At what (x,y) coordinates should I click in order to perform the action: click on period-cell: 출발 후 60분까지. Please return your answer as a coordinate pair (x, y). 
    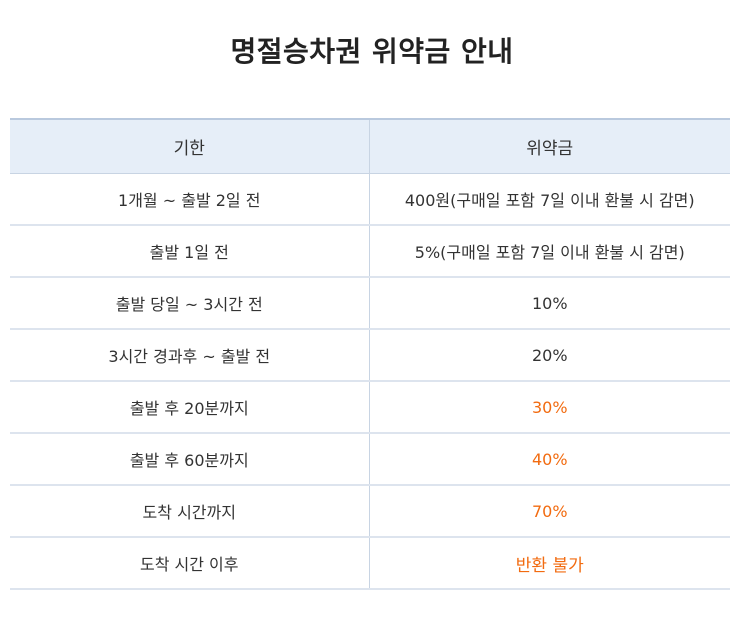
    Looking at the image, I should click on (190, 459).